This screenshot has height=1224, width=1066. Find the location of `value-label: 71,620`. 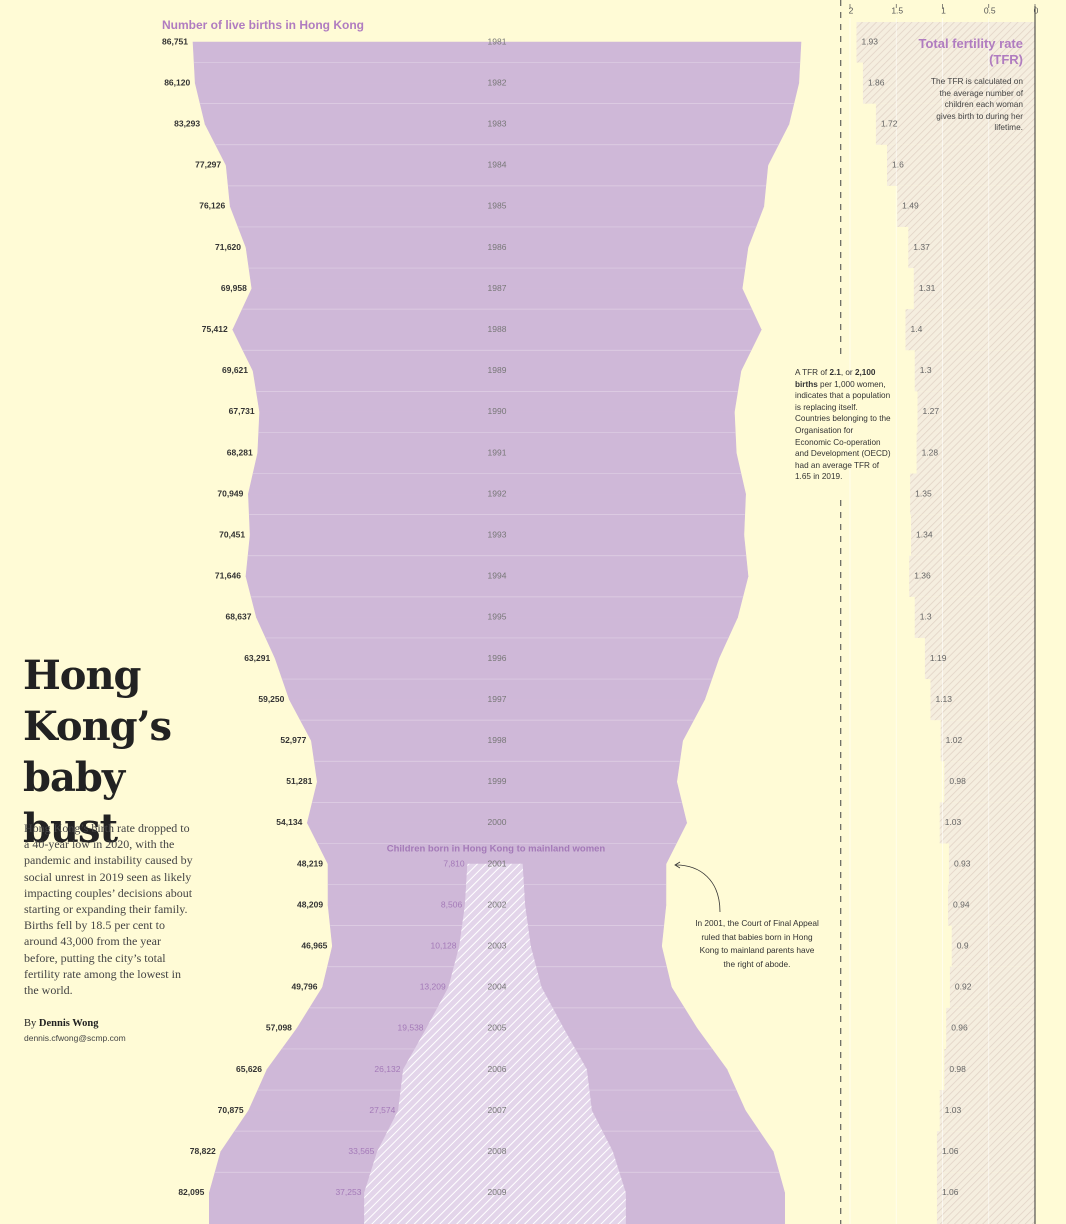

value-label: 71,620 is located at coordinates (228, 247).